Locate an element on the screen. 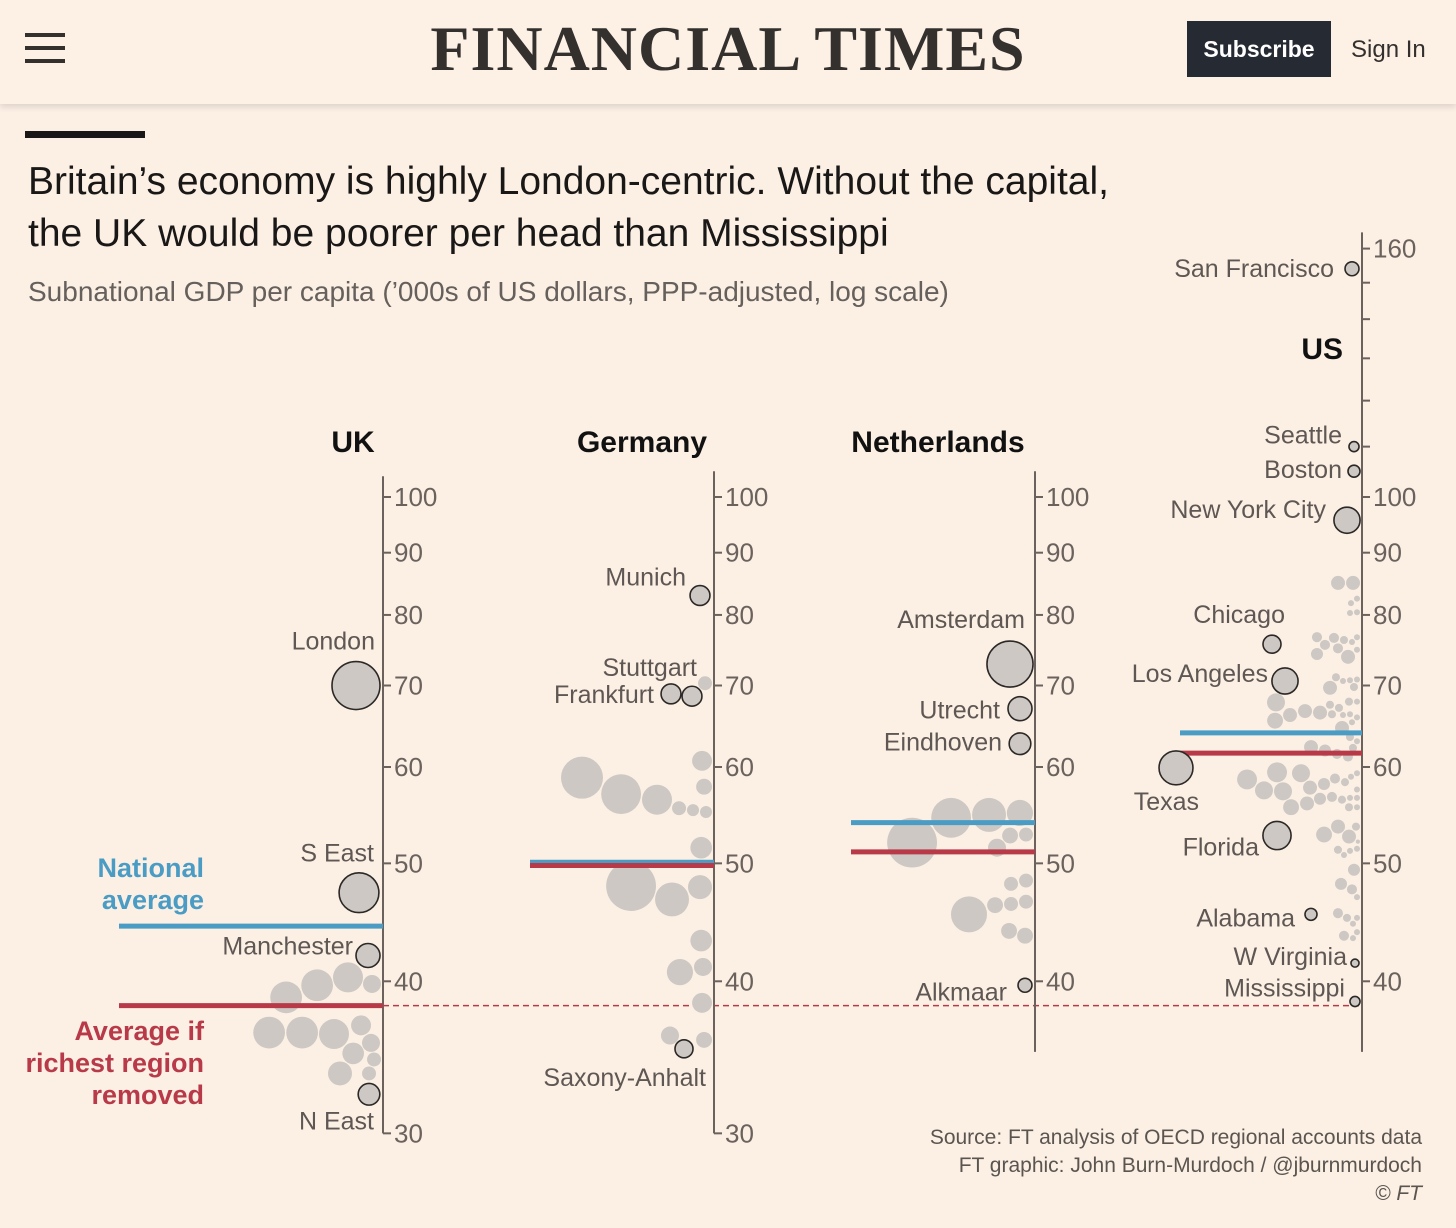  ft-logo: FINANCIAL TIMES is located at coordinates (728, 48).